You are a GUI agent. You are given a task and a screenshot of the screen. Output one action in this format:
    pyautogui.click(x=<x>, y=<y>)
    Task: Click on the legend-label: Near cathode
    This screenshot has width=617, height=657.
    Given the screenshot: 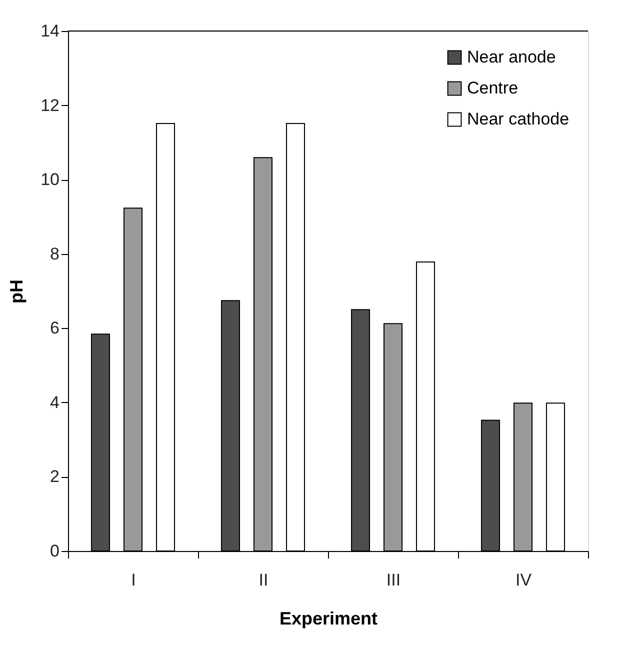 What is the action you would take?
    pyautogui.click(x=518, y=119)
    